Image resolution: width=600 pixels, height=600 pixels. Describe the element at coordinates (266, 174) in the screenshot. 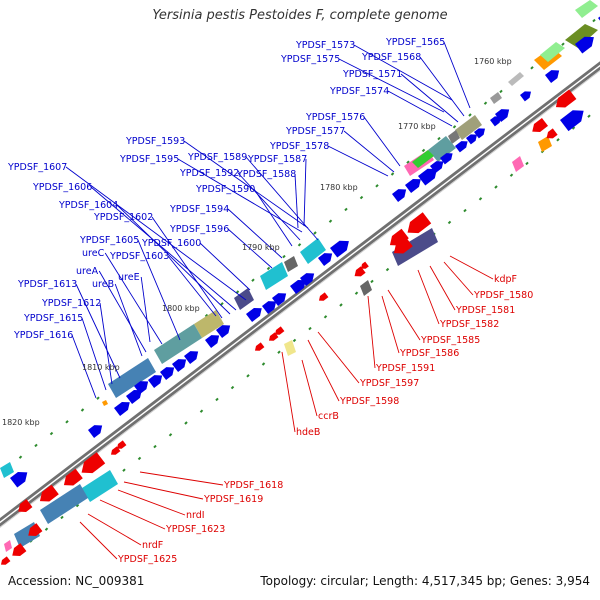

I see `gene-label-forward: YPDSF_1588` at that location.